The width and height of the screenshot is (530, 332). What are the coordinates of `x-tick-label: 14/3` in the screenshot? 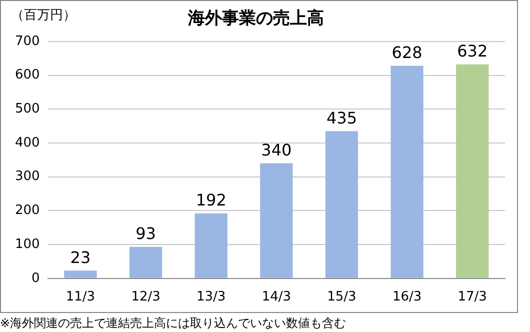 It's located at (277, 297).